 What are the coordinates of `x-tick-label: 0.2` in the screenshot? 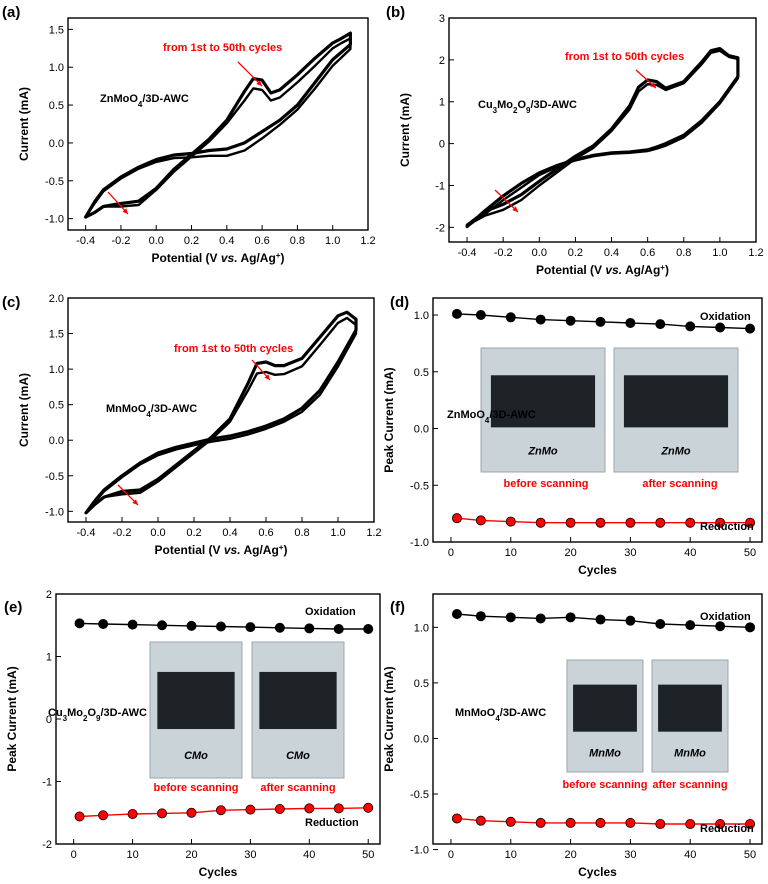 It's located at (575, 253).